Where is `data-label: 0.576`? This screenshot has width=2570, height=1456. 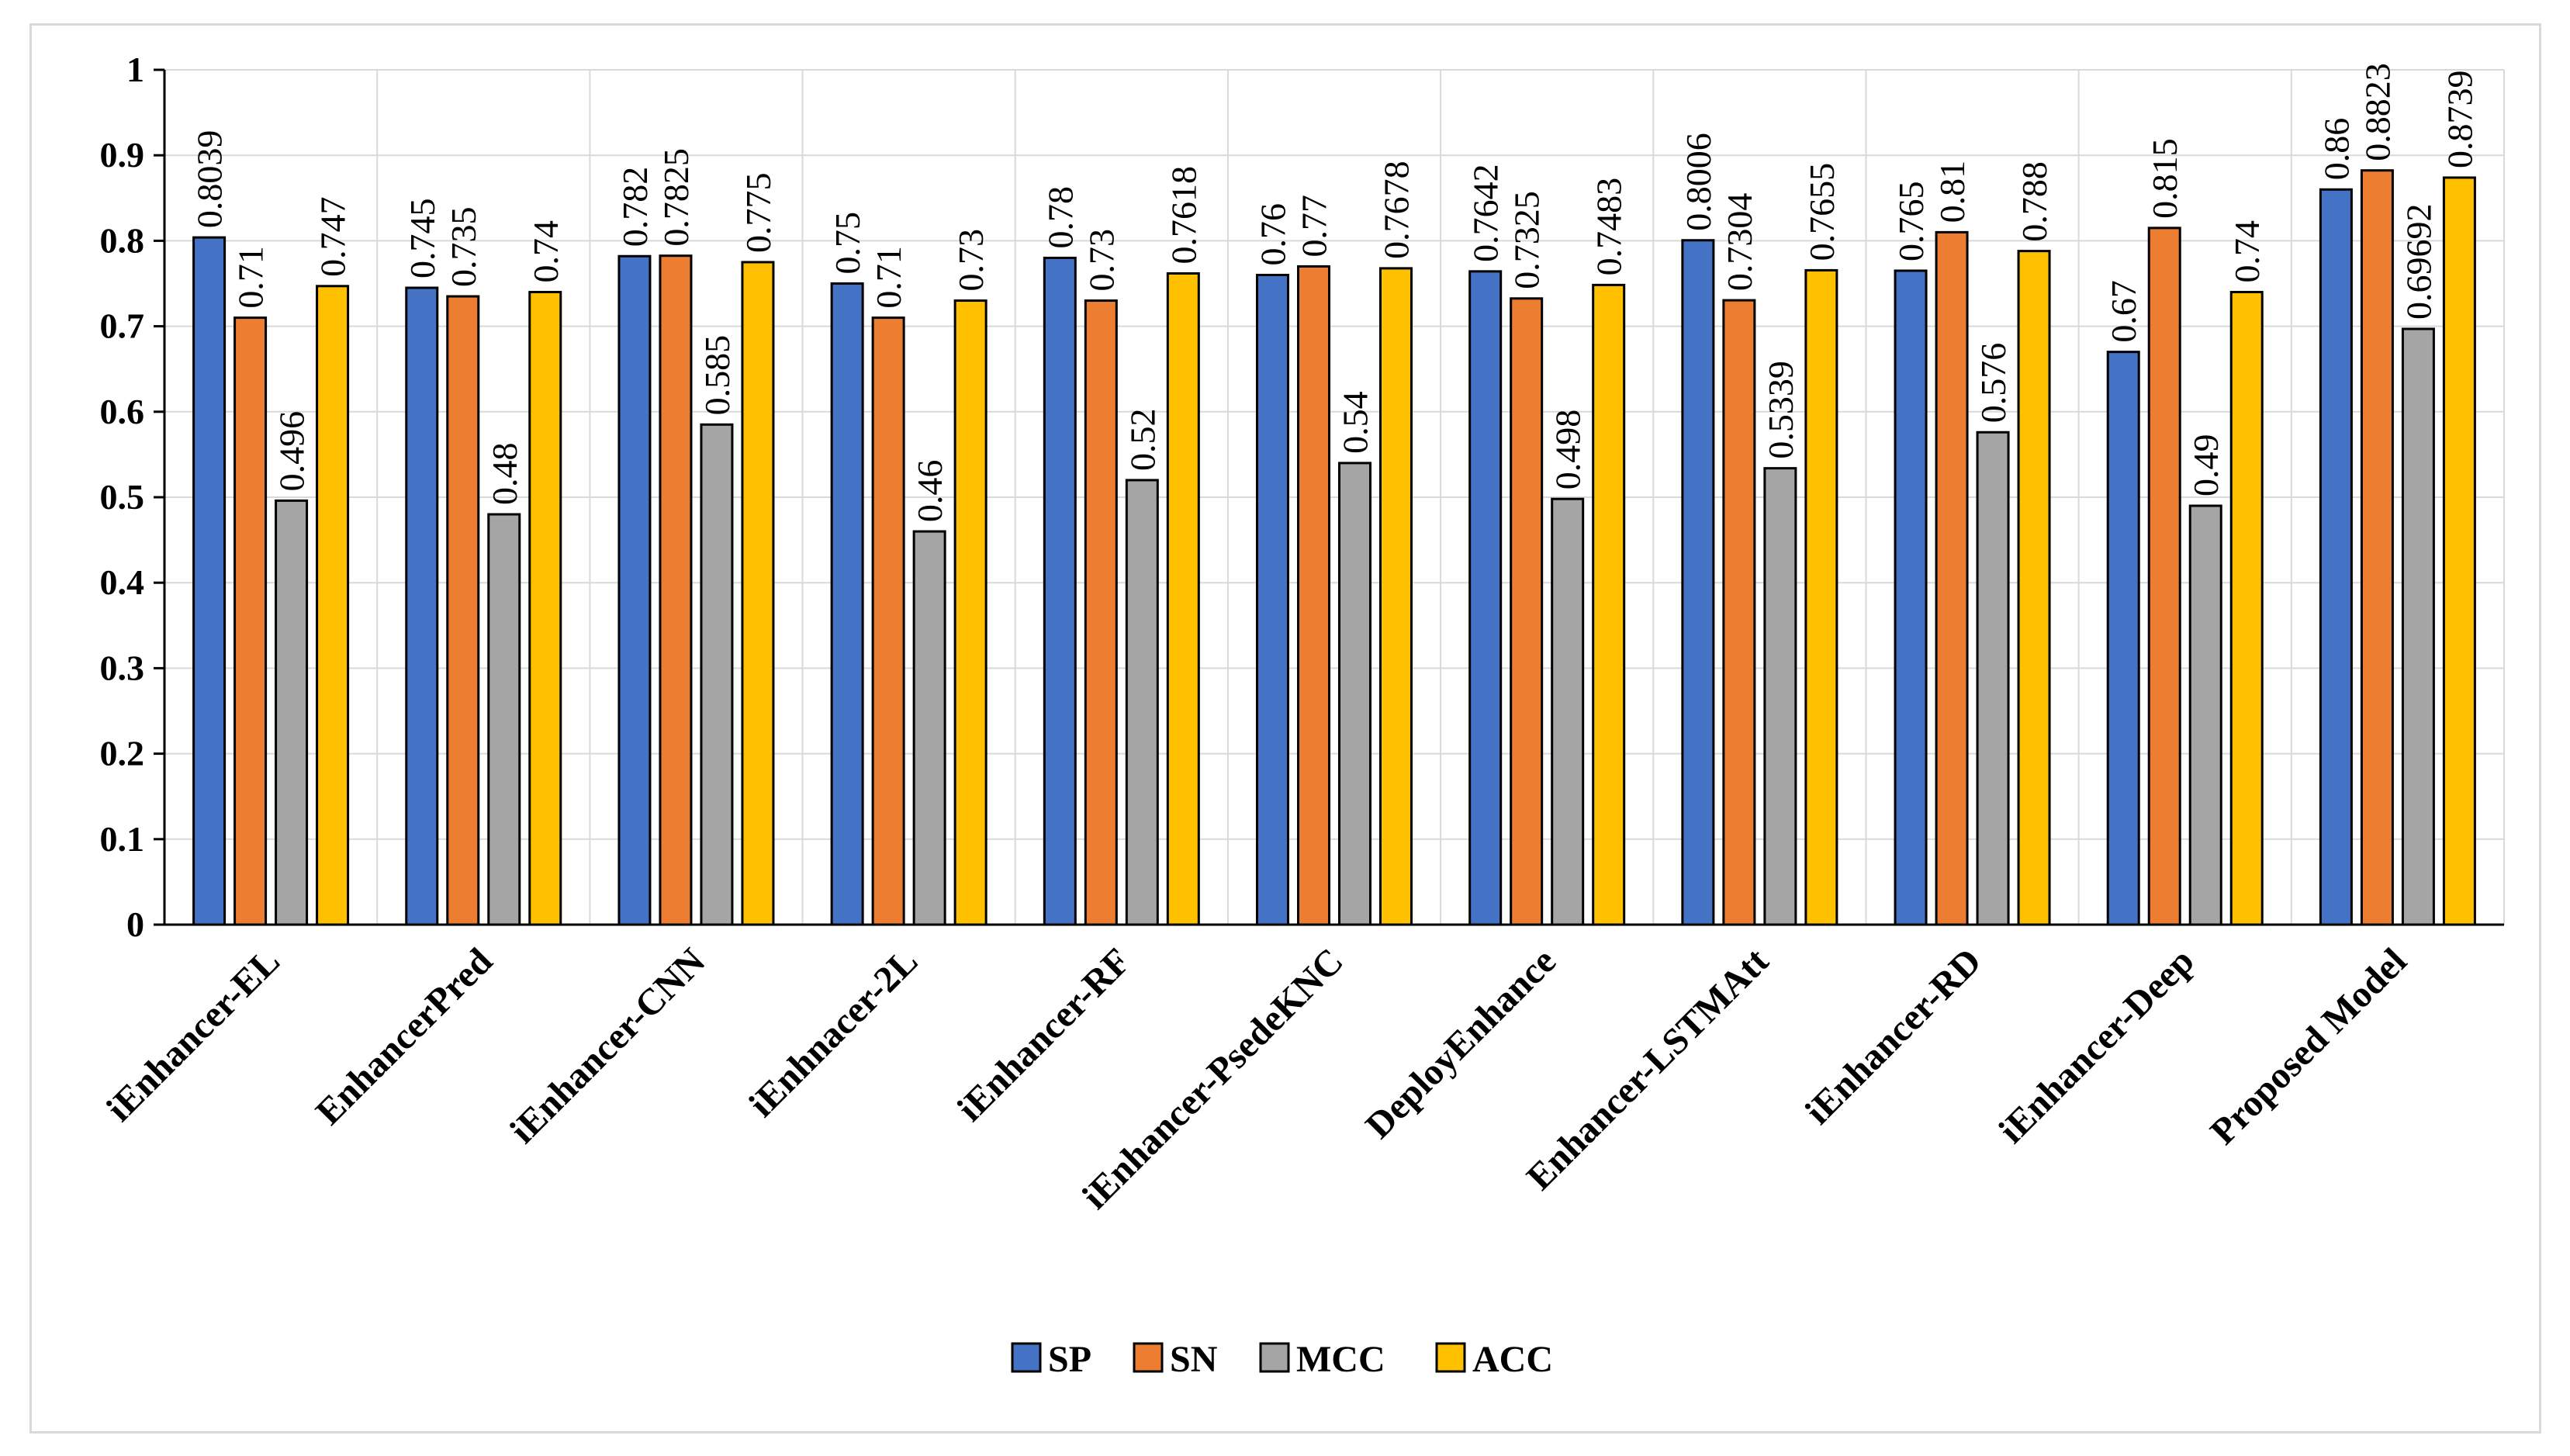 data-label: 0.576 is located at coordinates (1993, 383).